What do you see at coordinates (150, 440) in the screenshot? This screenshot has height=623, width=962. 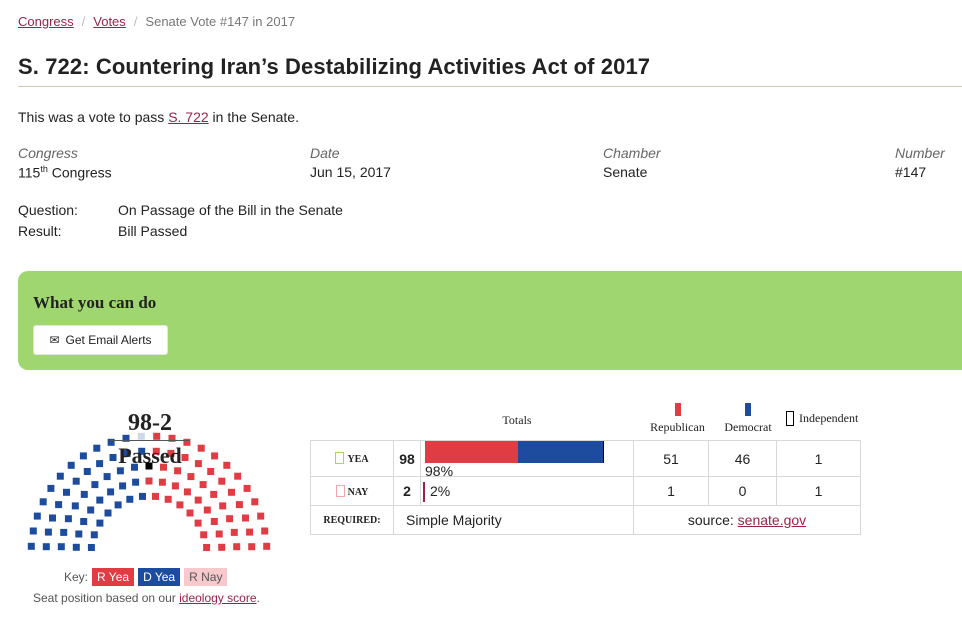 I see `tally-divider` at bounding box center [150, 440].